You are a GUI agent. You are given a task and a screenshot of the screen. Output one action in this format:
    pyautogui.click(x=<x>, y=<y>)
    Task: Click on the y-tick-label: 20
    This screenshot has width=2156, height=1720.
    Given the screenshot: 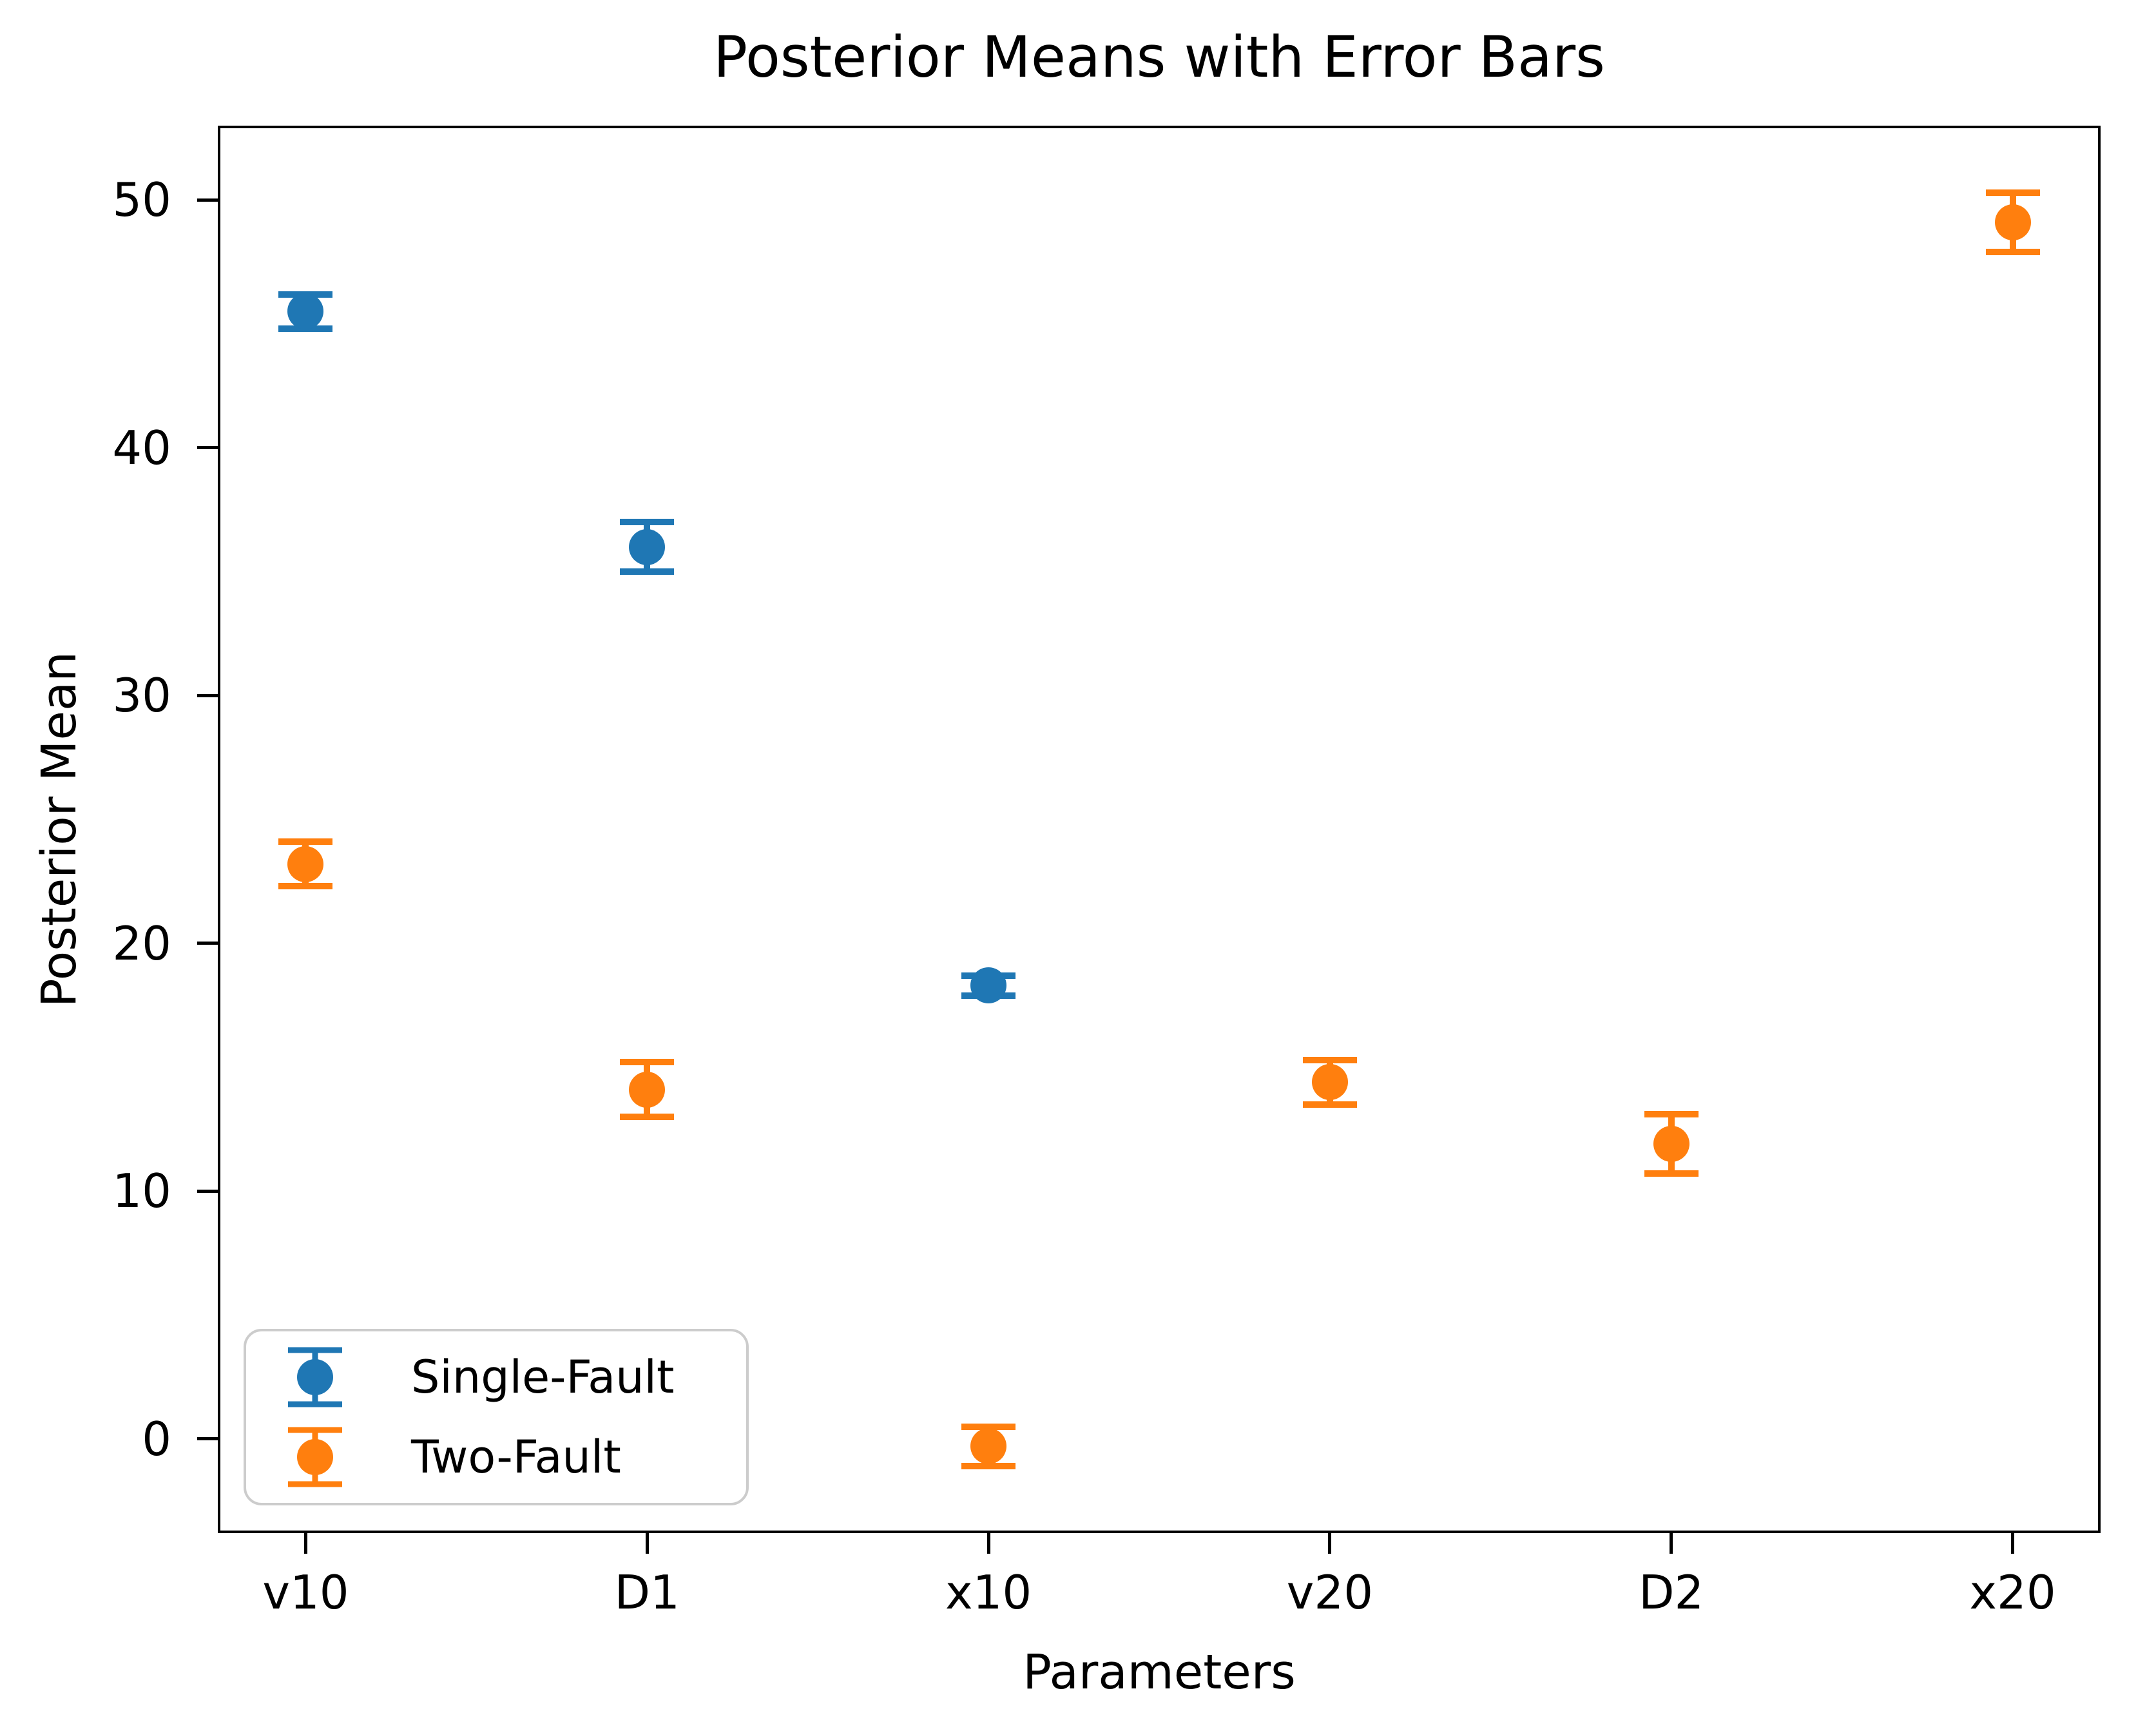 What is the action you would take?
    pyautogui.click(x=141, y=943)
    